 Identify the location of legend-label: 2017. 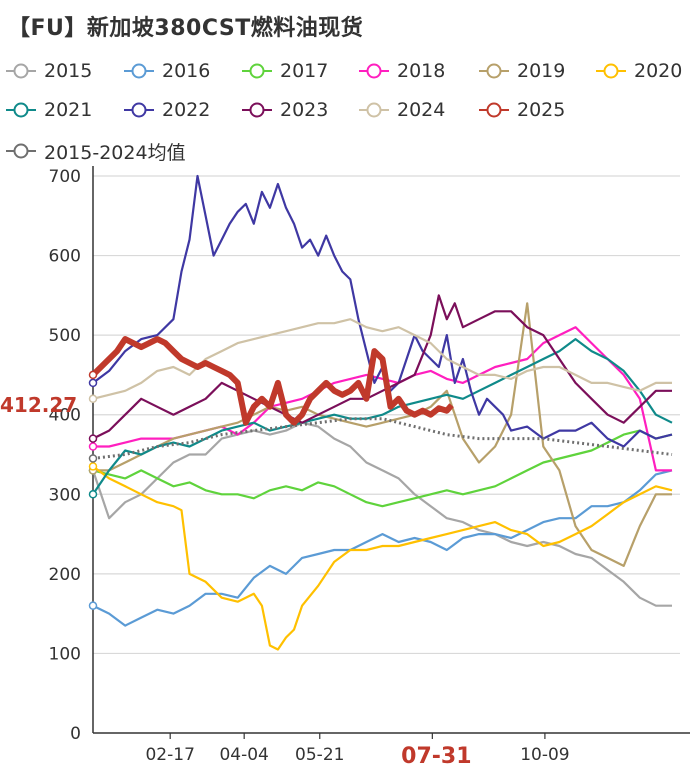
(304, 71).